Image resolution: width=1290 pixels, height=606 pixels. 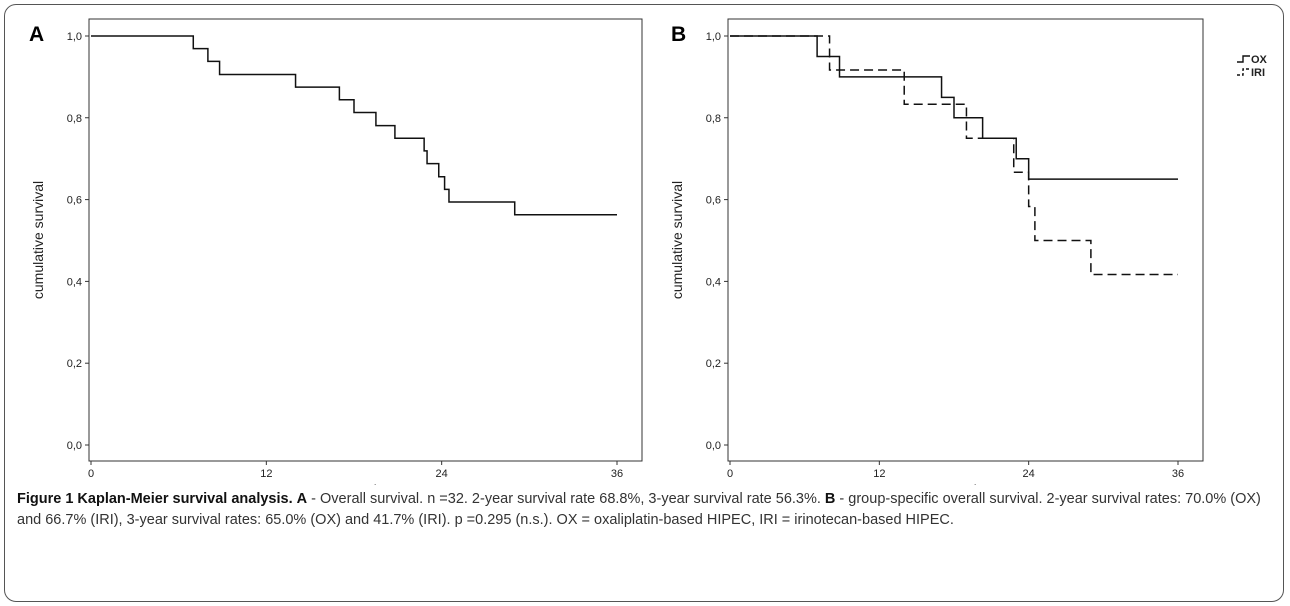 What do you see at coordinates (1243, 59) in the screenshot?
I see `legend-swatch-ox` at bounding box center [1243, 59].